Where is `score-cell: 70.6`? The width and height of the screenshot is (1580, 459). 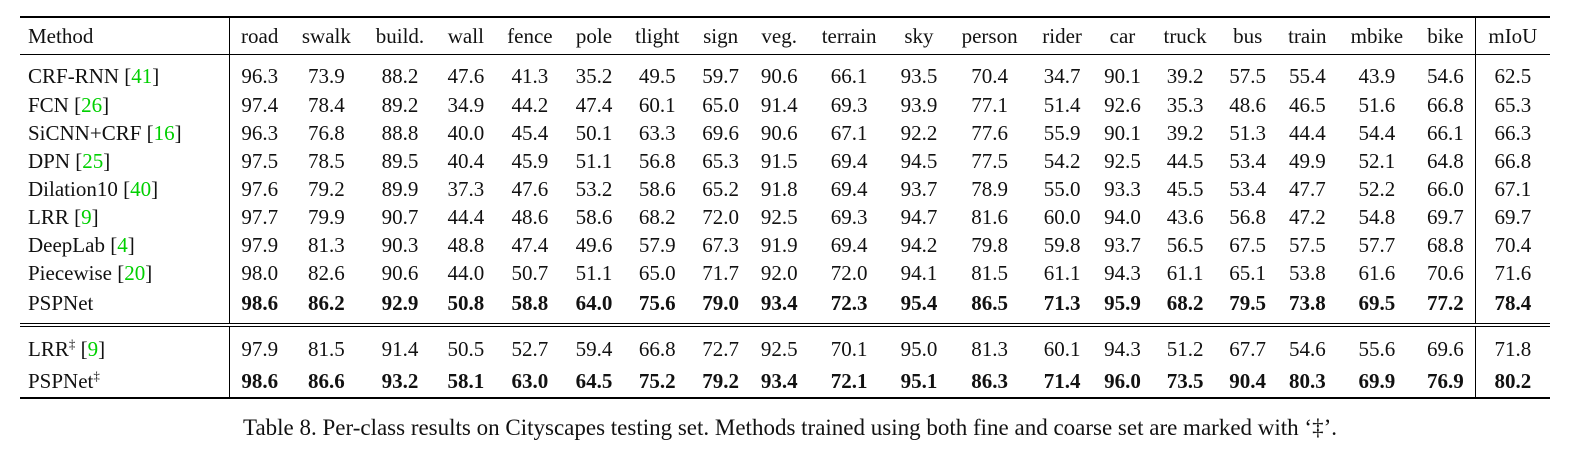
score-cell: 70.6 is located at coordinates (1446, 273).